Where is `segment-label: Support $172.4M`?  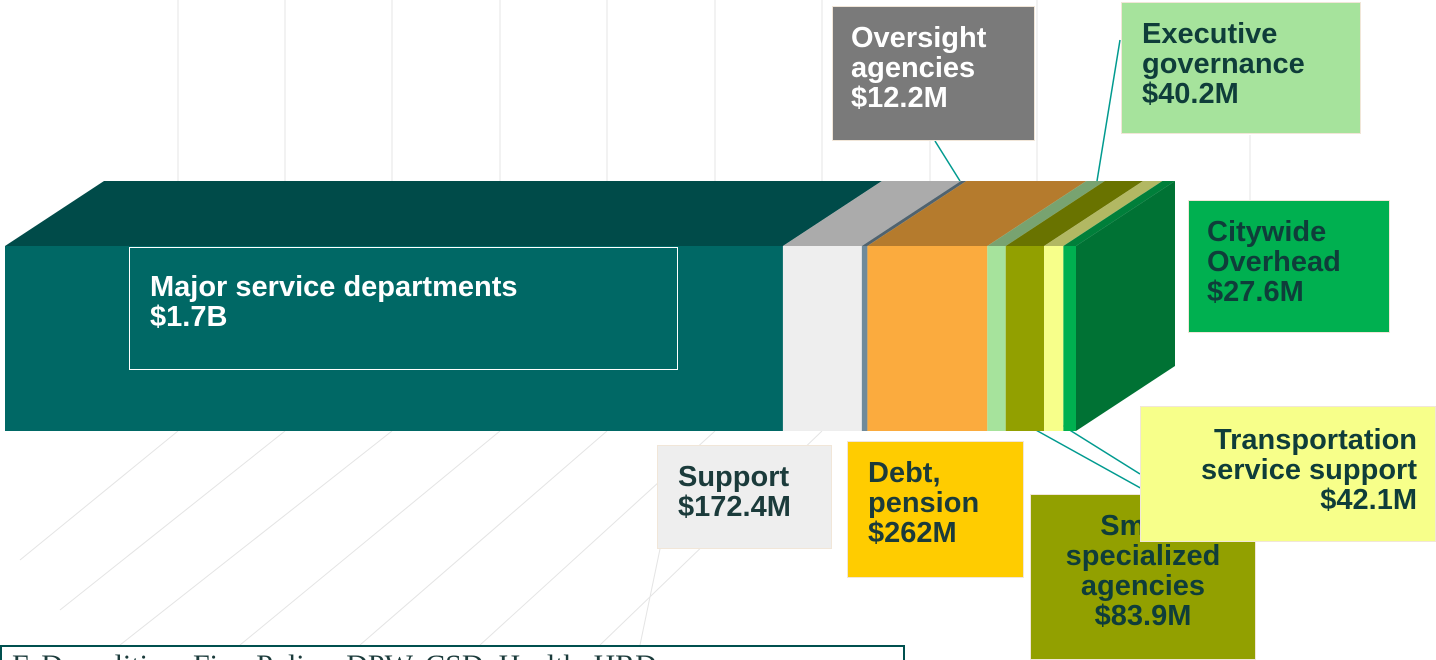
segment-label: Support $172.4M is located at coordinates (744, 497).